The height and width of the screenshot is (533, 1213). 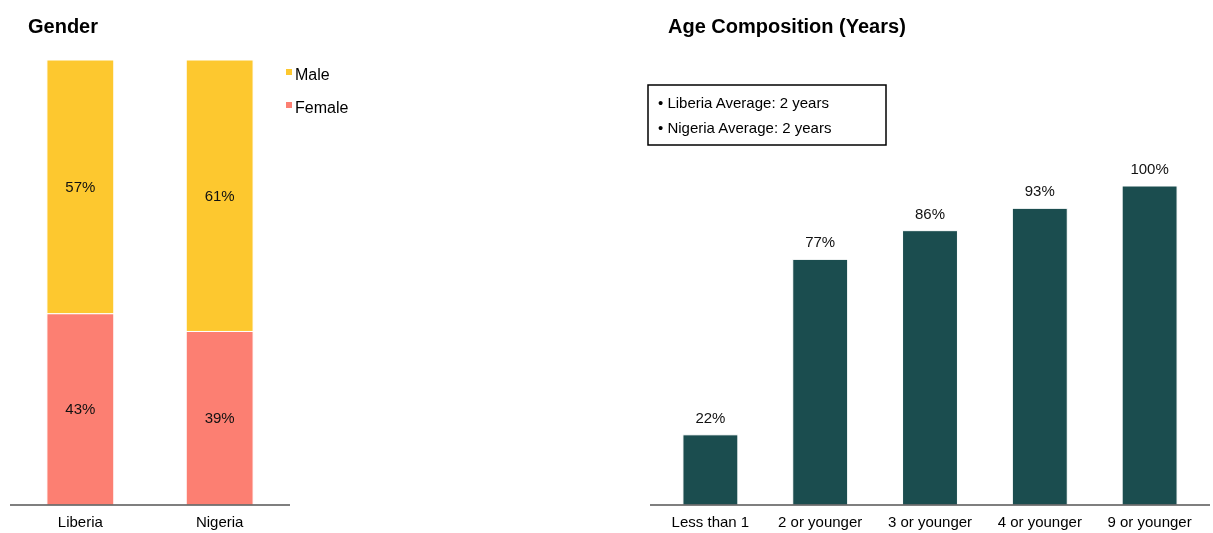 I want to click on data-label: 86%, so click(x=930, y=213).